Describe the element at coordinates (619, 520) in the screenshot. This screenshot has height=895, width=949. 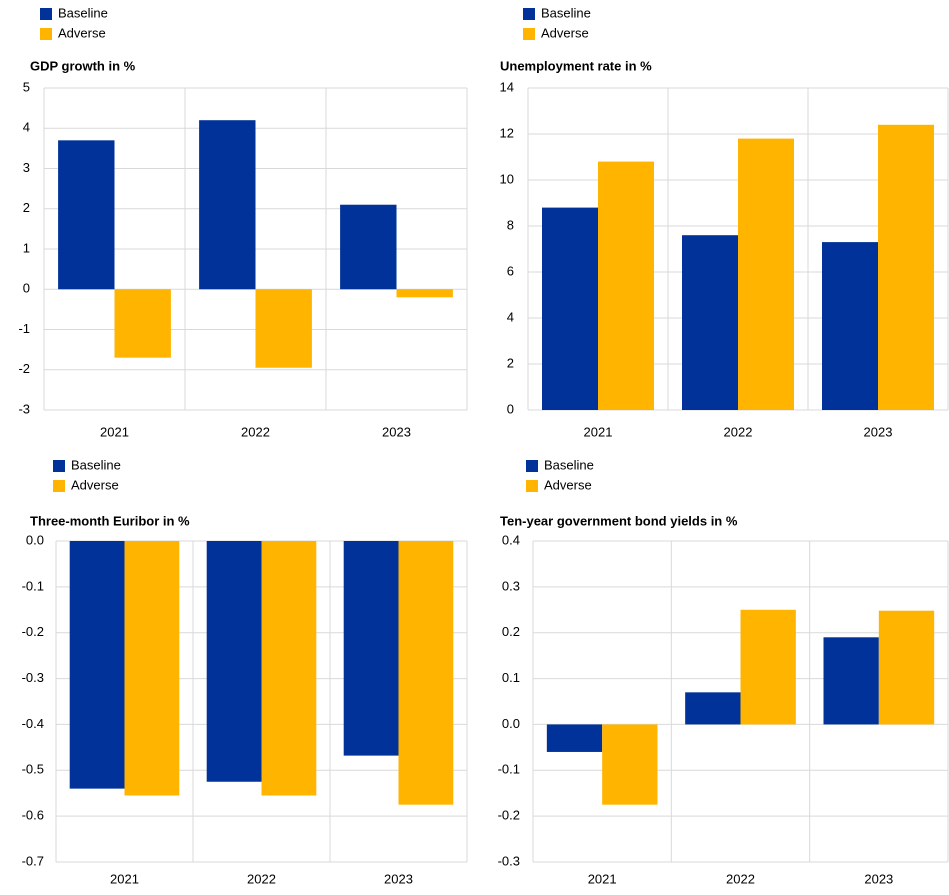
I see `chart-title: Ten-year government bond yields in %` at that location.